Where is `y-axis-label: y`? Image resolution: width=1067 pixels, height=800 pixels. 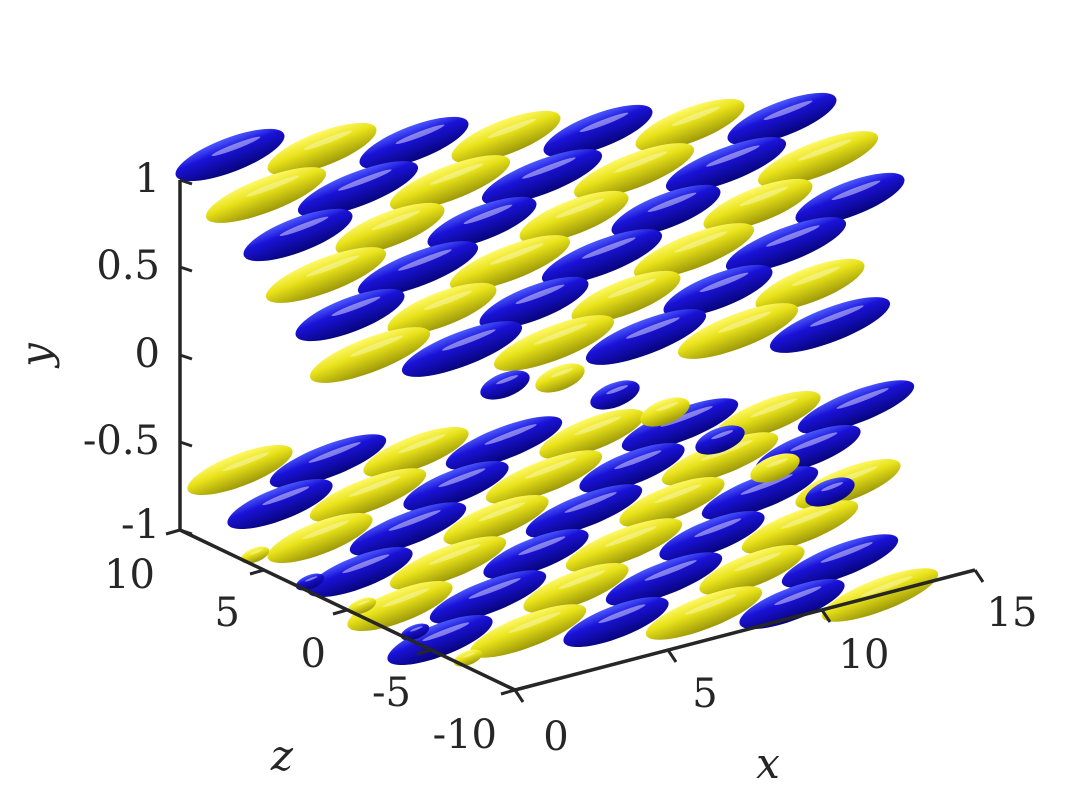
y-axis-label: y is located at coordinates (35, 355).